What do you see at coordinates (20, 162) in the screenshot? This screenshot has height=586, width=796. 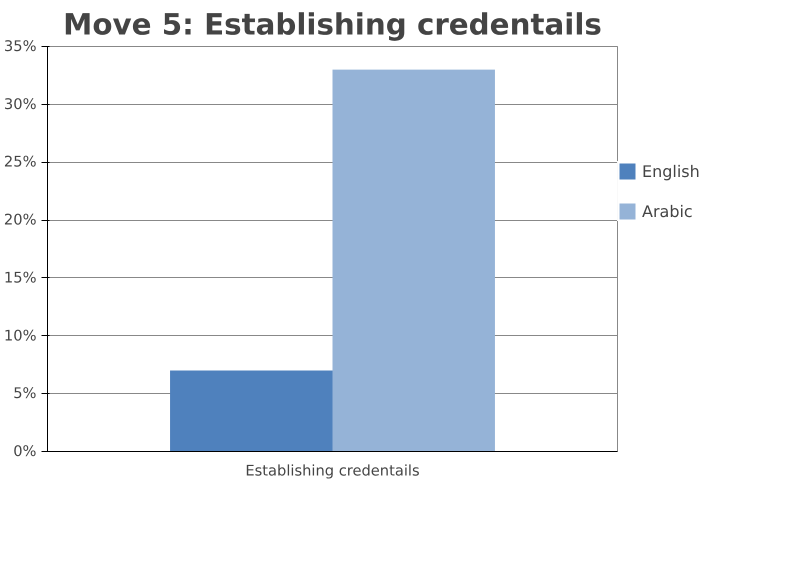 I see `y-tick-label: 25%` at bounding box center [20, 162].